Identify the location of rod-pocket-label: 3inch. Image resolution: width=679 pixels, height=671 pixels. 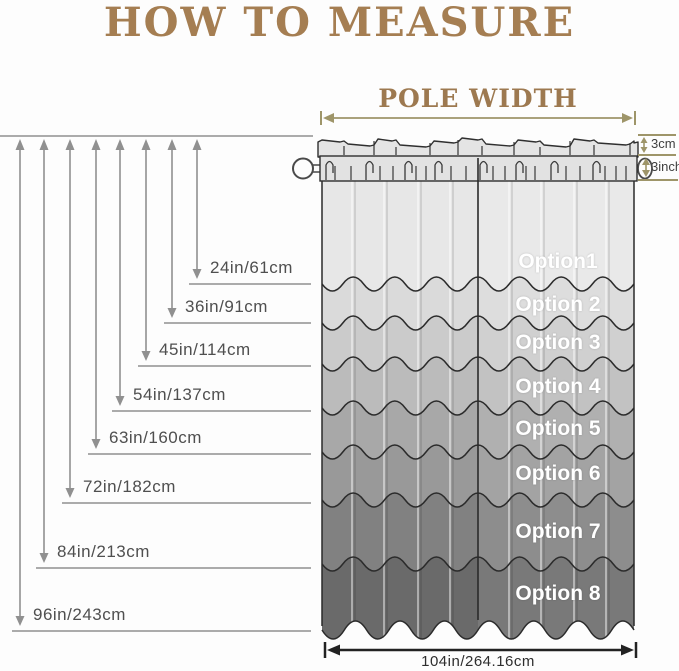
(665, 166).